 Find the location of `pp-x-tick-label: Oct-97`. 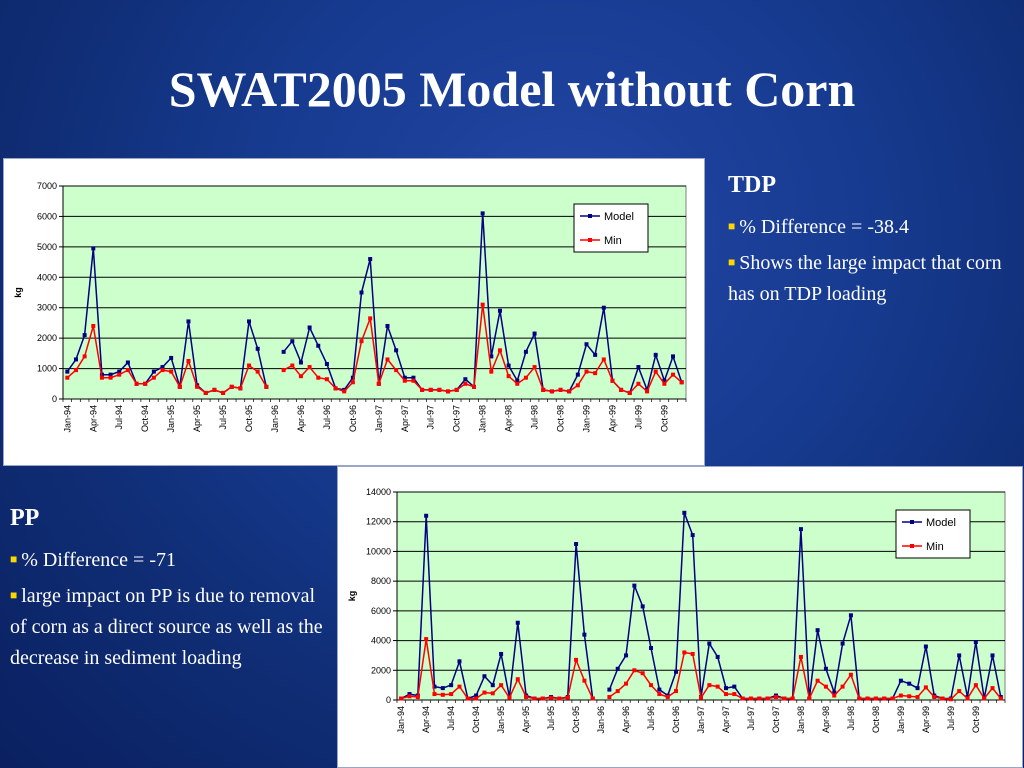

pp-x-tick-label: Oct-97 is located at coordinates (776, 719).